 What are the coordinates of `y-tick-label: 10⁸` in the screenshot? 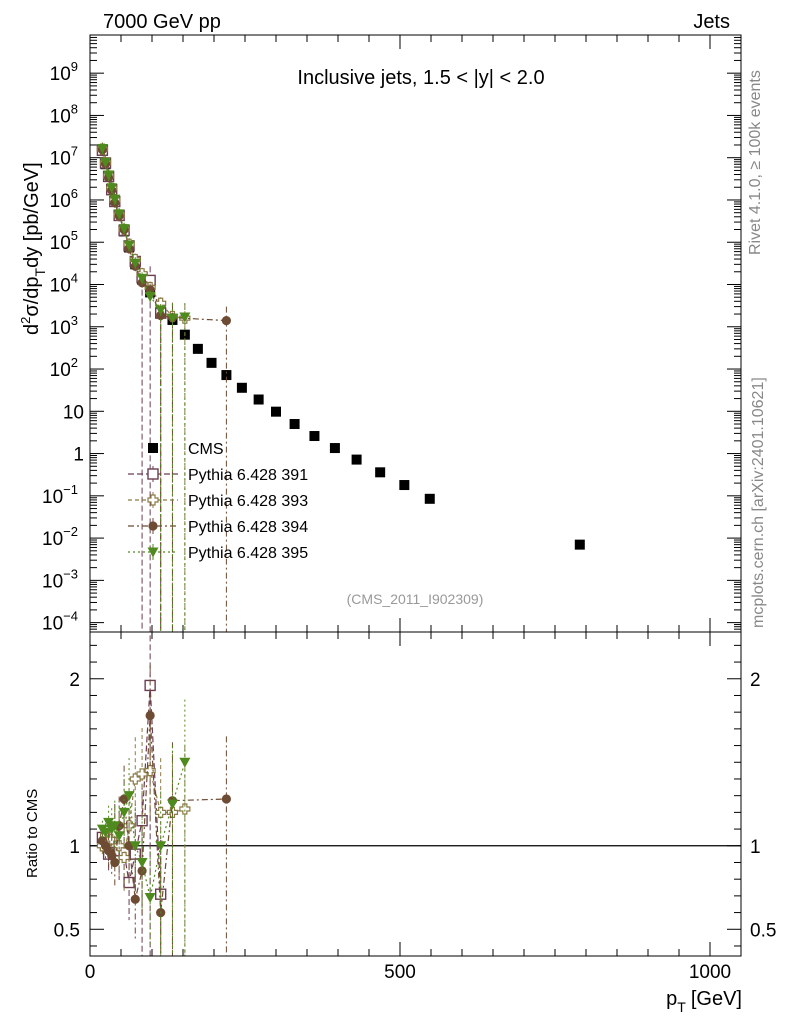 It's located at (64, 114).